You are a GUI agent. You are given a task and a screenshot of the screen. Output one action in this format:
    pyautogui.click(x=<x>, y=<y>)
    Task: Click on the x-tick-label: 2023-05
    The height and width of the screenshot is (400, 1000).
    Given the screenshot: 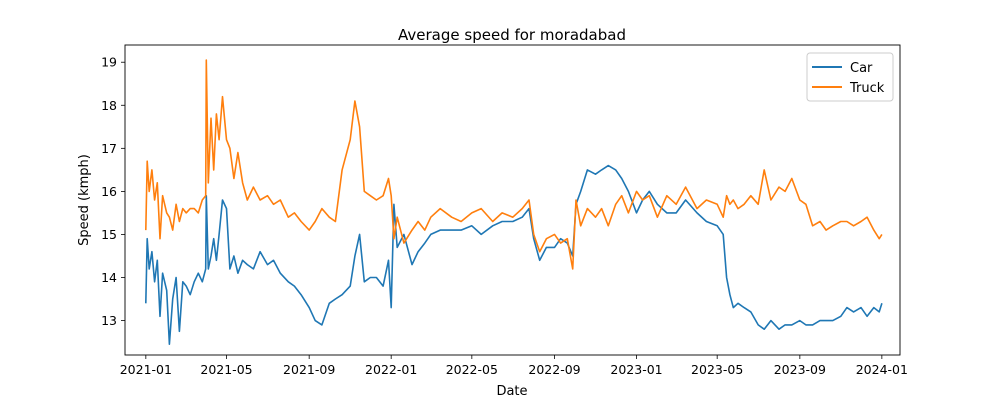 What is the action you would take?
    pyautogui.click(x=717, y=369)
    